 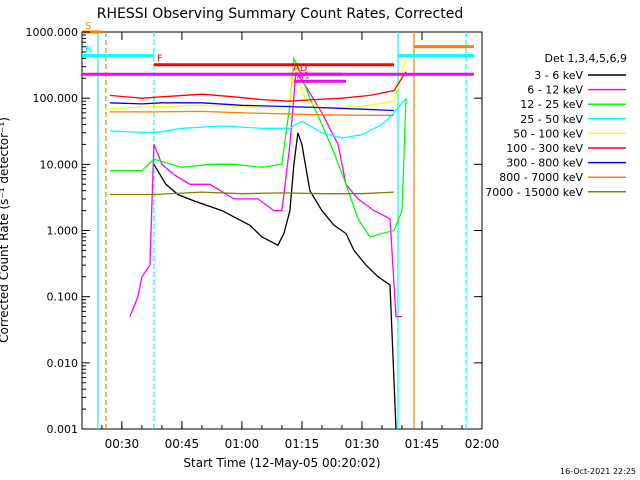 I want to click on flag-label-0: S, so click(x=88, y=26).